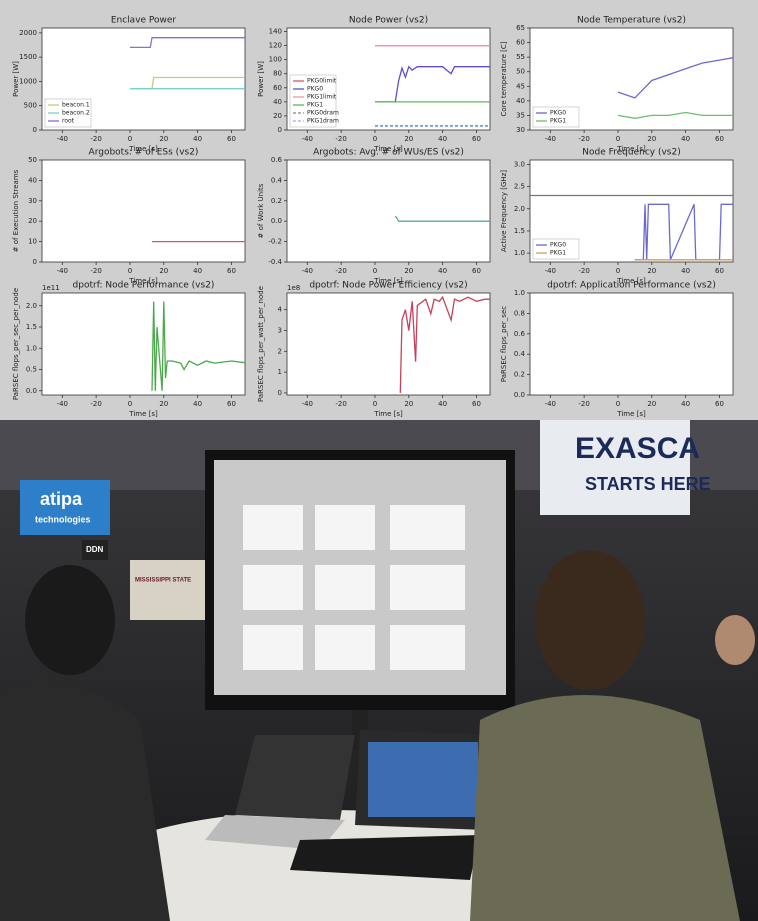  Describe the element at coordinates (280, 351) in the screenshot. I see `y-tick-label: 2` at that location.